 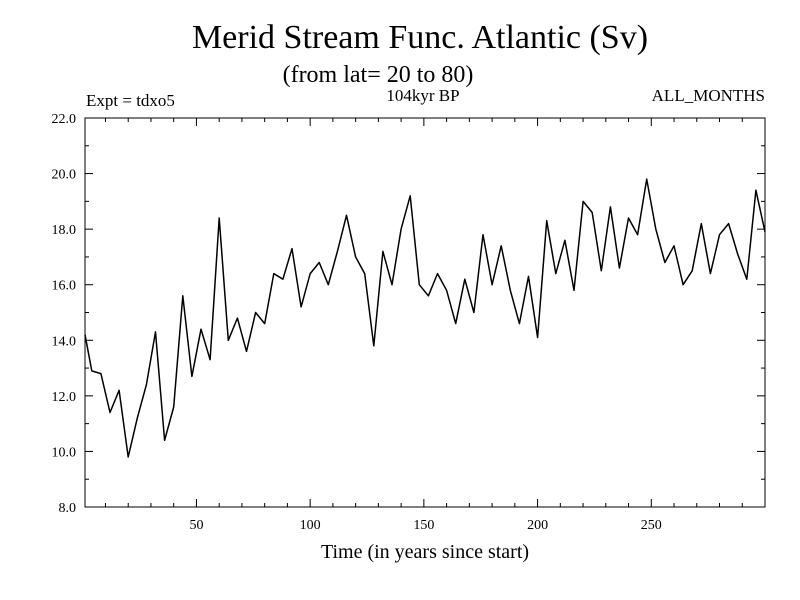 What do you see at coordinates (423, 525) in the screenshot?
I see `x-tick-label: 150` at bounding box center [423, 525].